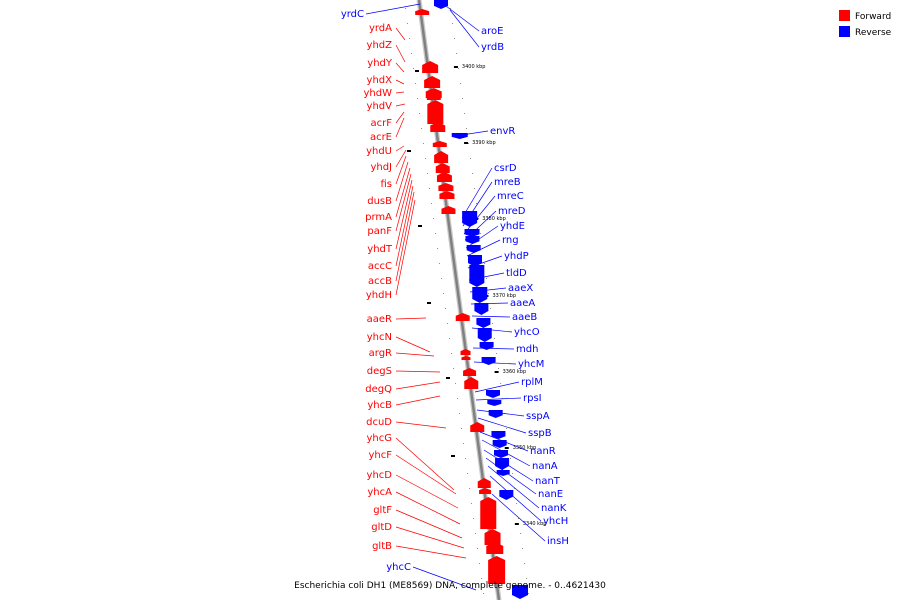 This screenshot has width=900, height=600. I want to click on gene-label-yrdc: yrdC, so click(352, 14).